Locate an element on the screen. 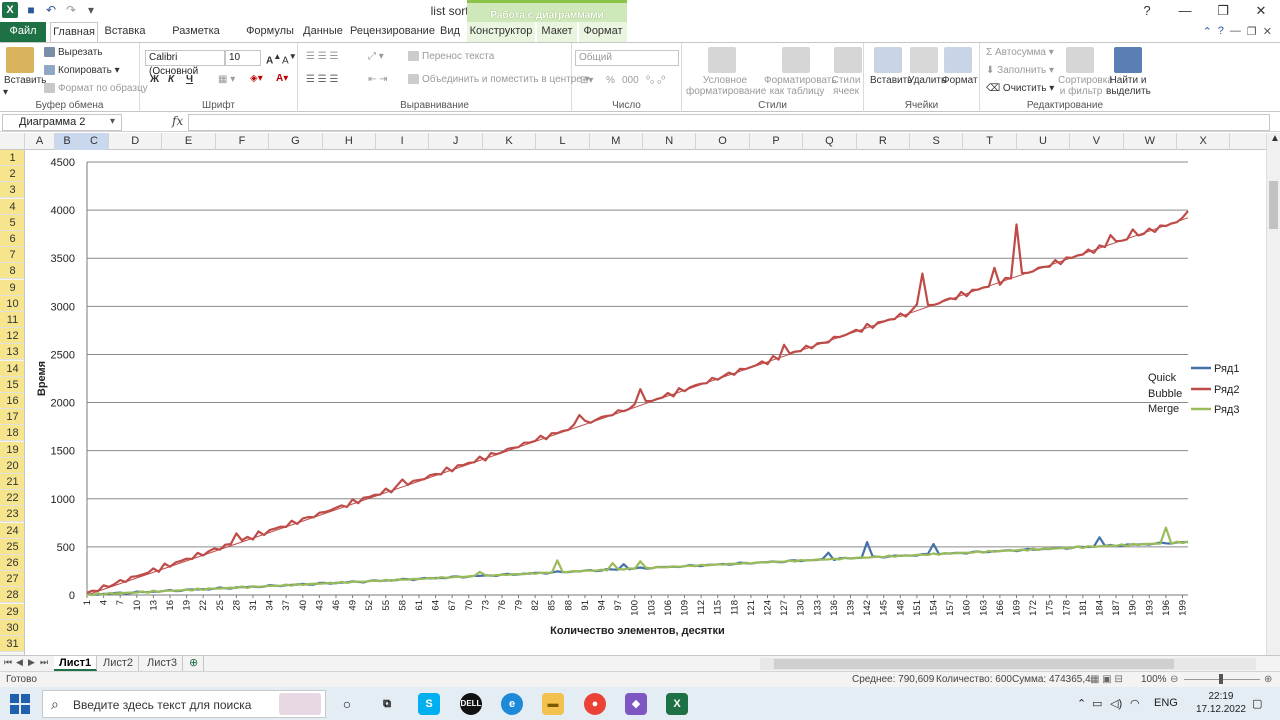  autosum-button: Σ Автосумма ▾ is located at coordinates (1020, 52).